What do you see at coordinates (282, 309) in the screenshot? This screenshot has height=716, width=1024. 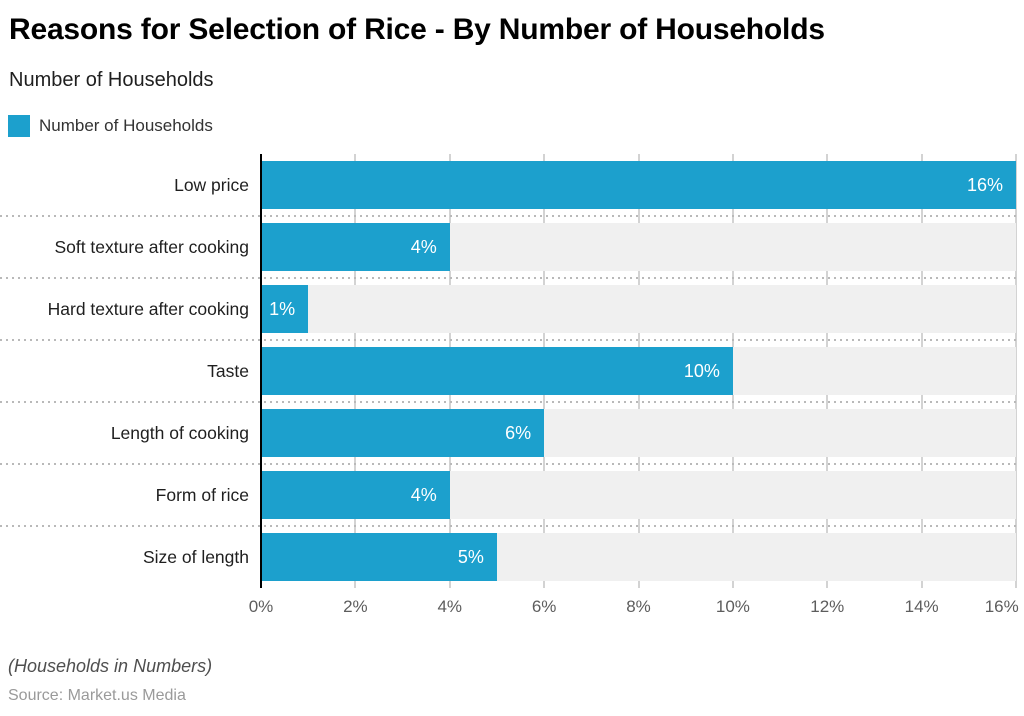 I see `bar-value-label: 1%` at bounding box center [282, 309].